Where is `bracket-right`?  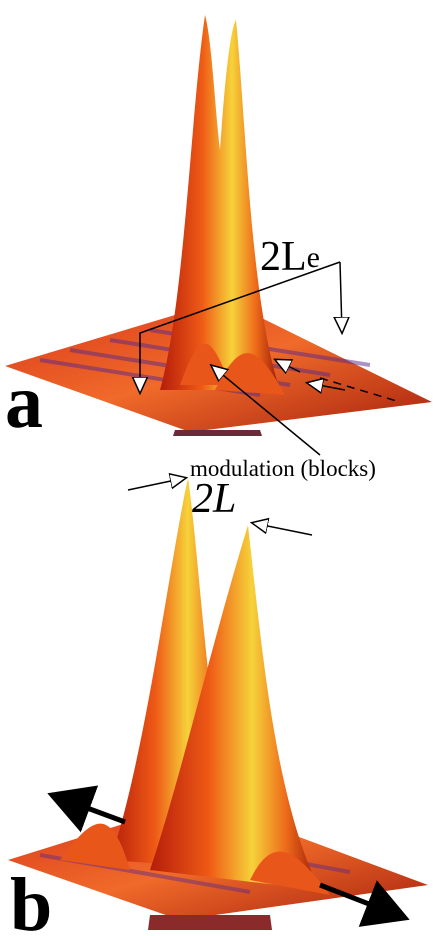
bracket-right is located at coordinates (341, 296).